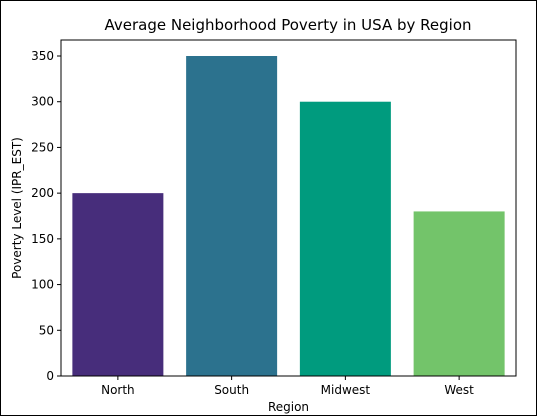 Image resolution: width=537 pixels, height=416 pixels. I want to click on y-tick-label: 100, so click(42, 285).